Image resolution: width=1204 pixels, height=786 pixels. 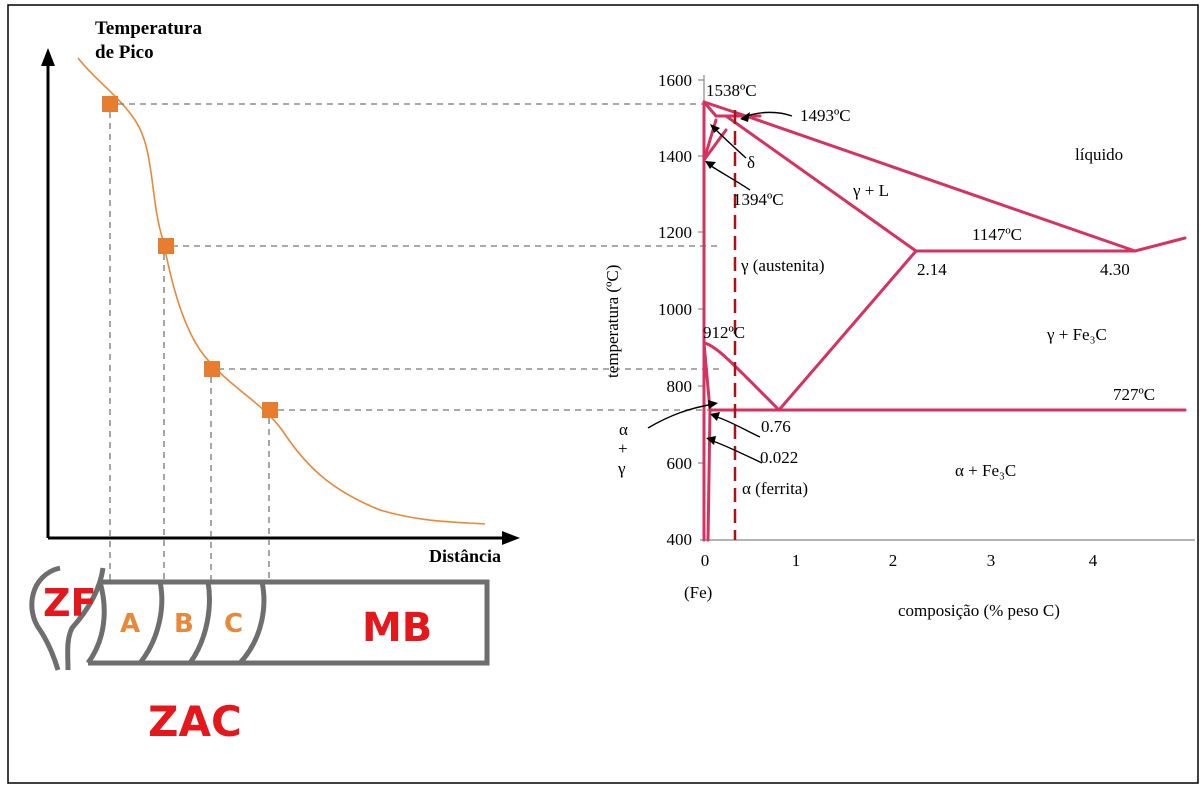 I want to click on y-tick-1000: 1000, so click(x=675, y=309).